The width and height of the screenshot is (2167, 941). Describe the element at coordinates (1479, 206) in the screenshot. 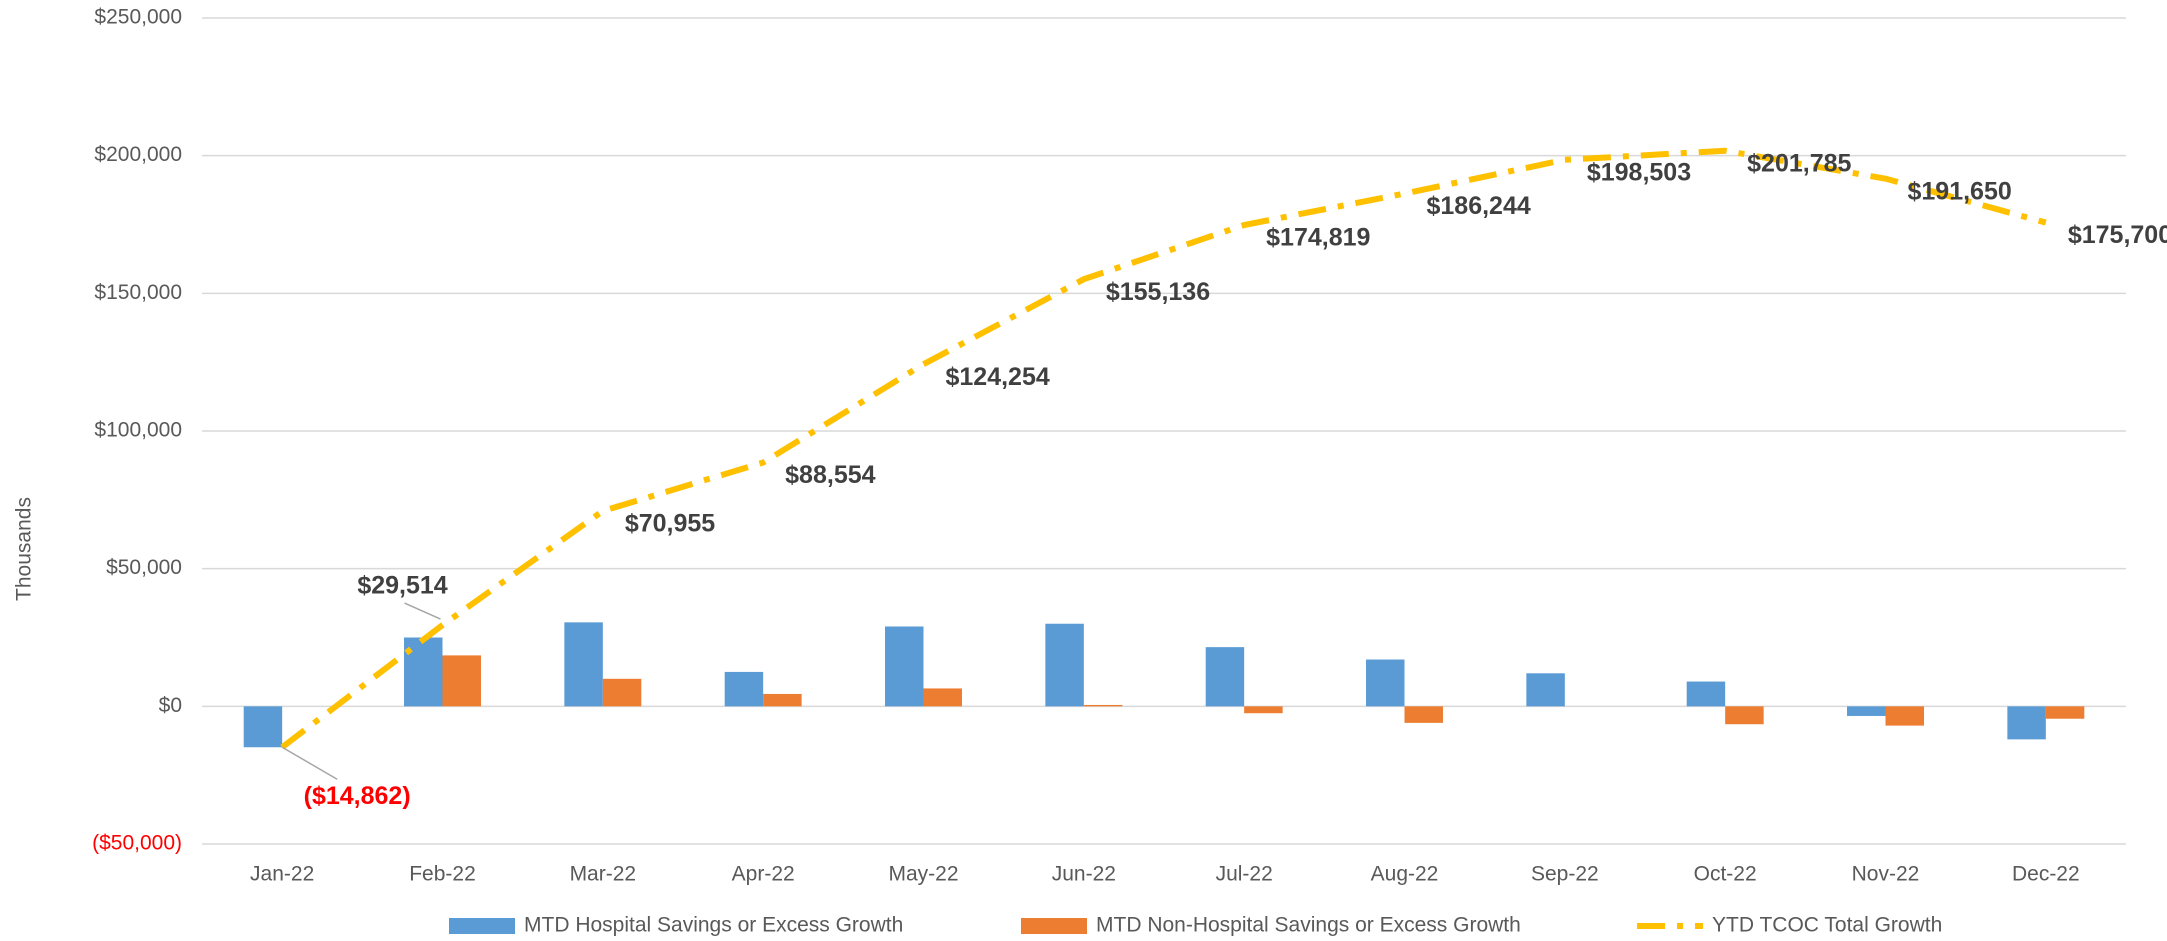

I see `data-label: $186,244` at that location.